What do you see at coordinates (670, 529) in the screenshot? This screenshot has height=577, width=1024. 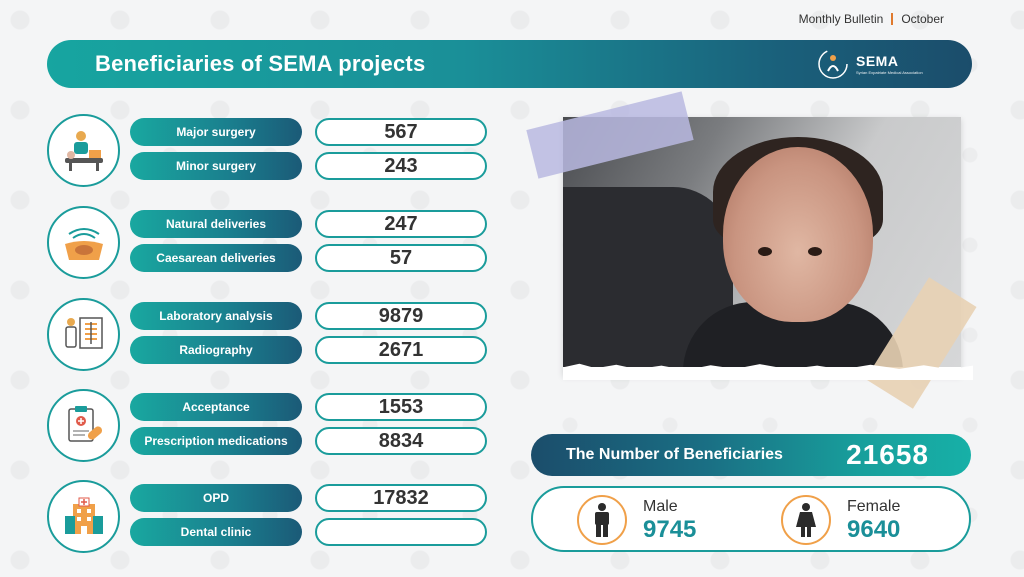 I see `male-value: 9745` at bounding box center [670, 529].